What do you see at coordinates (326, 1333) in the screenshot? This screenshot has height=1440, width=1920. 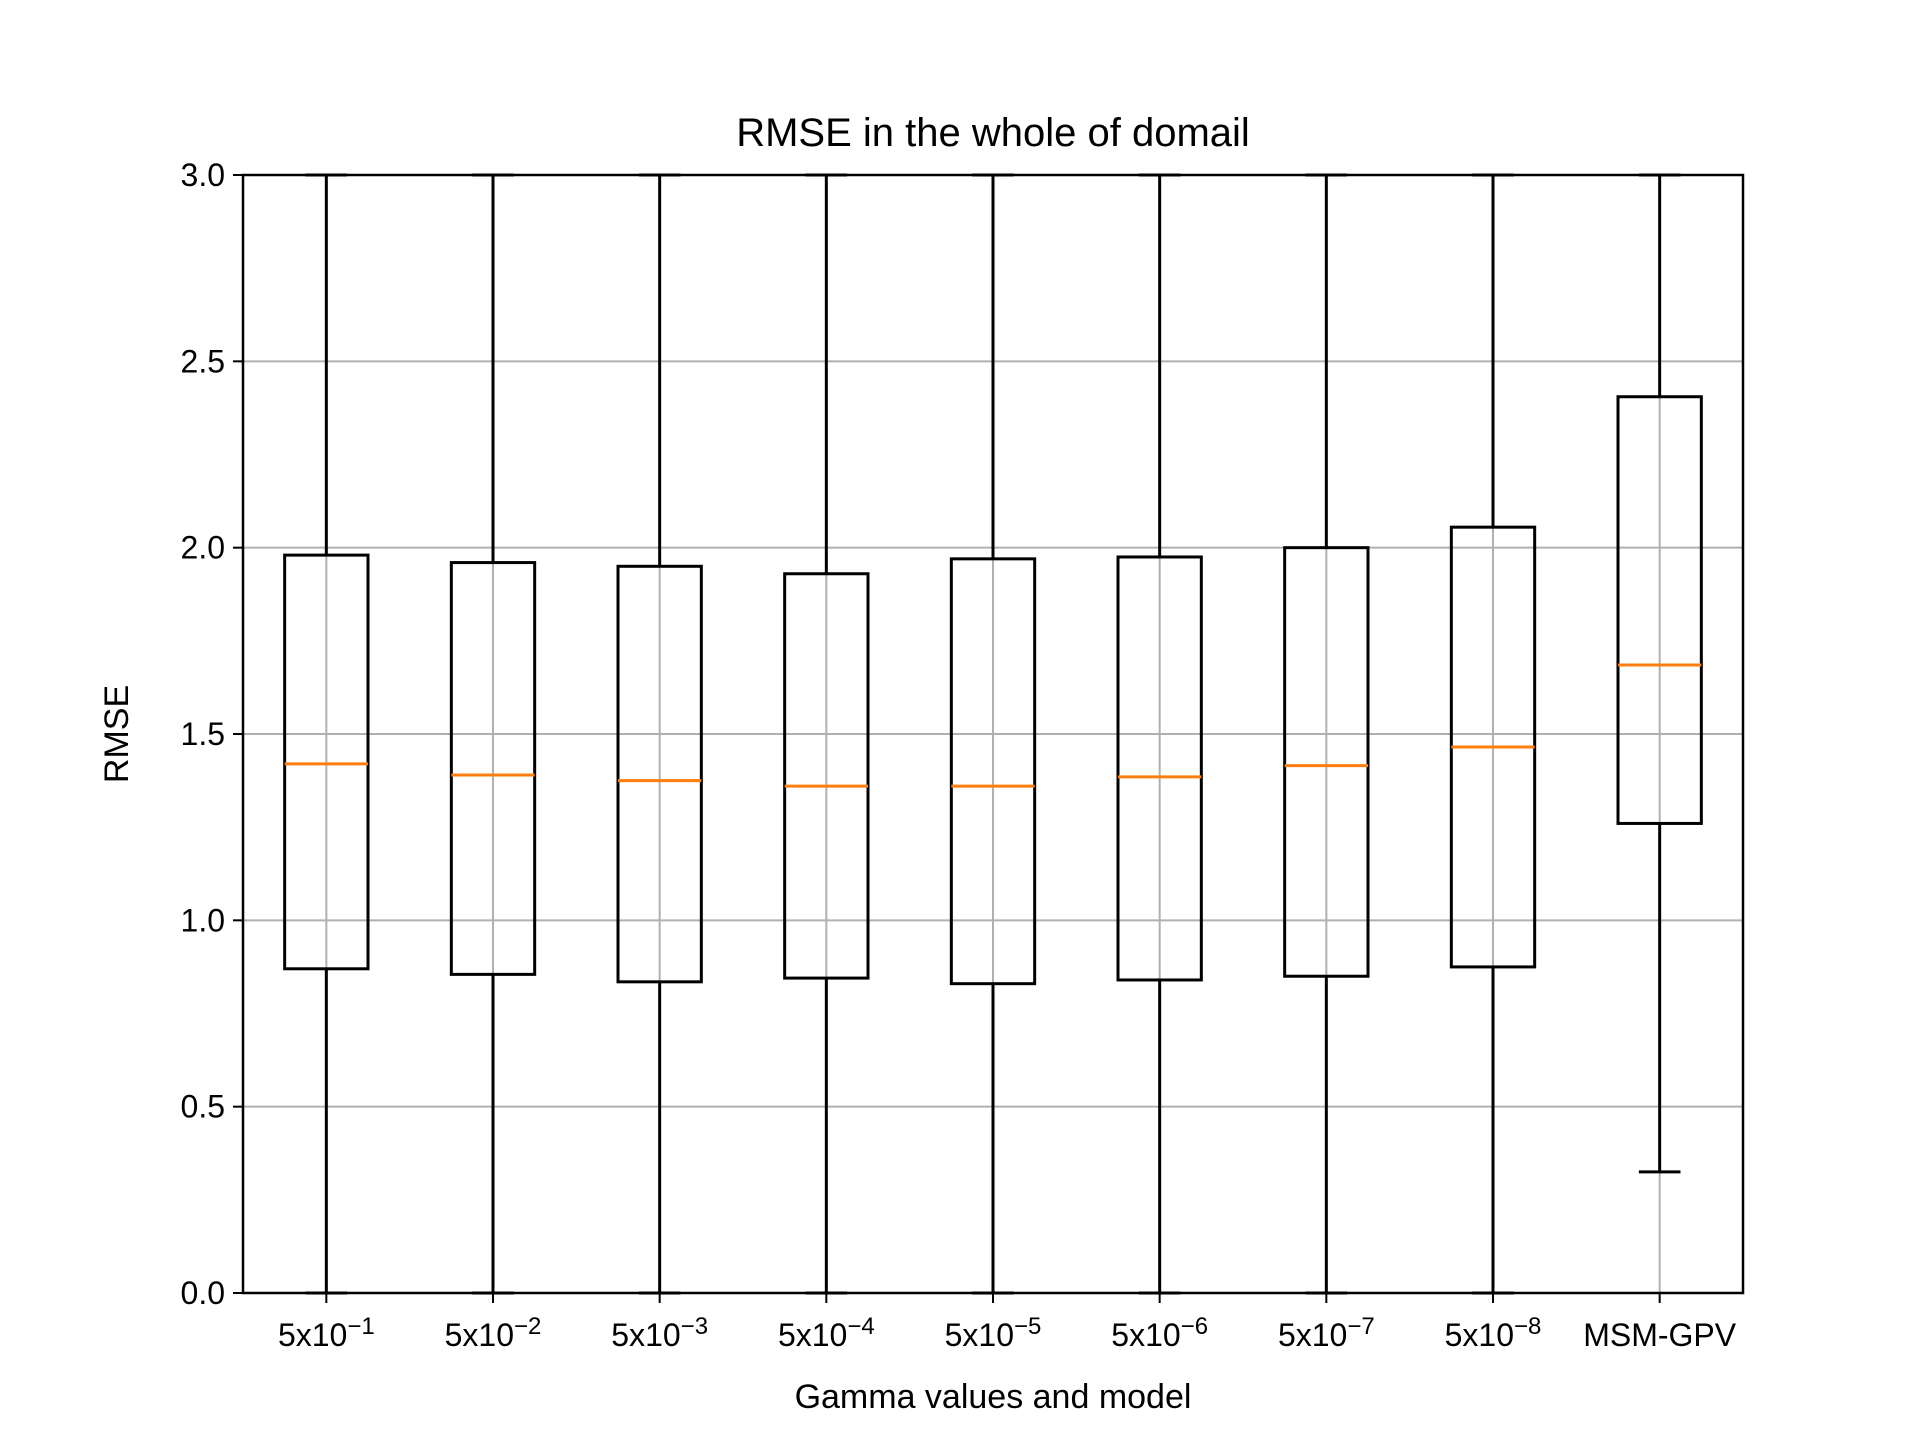 I see `x-tick-label: 5x10⁻¹` at bounding box center [326, 1333].